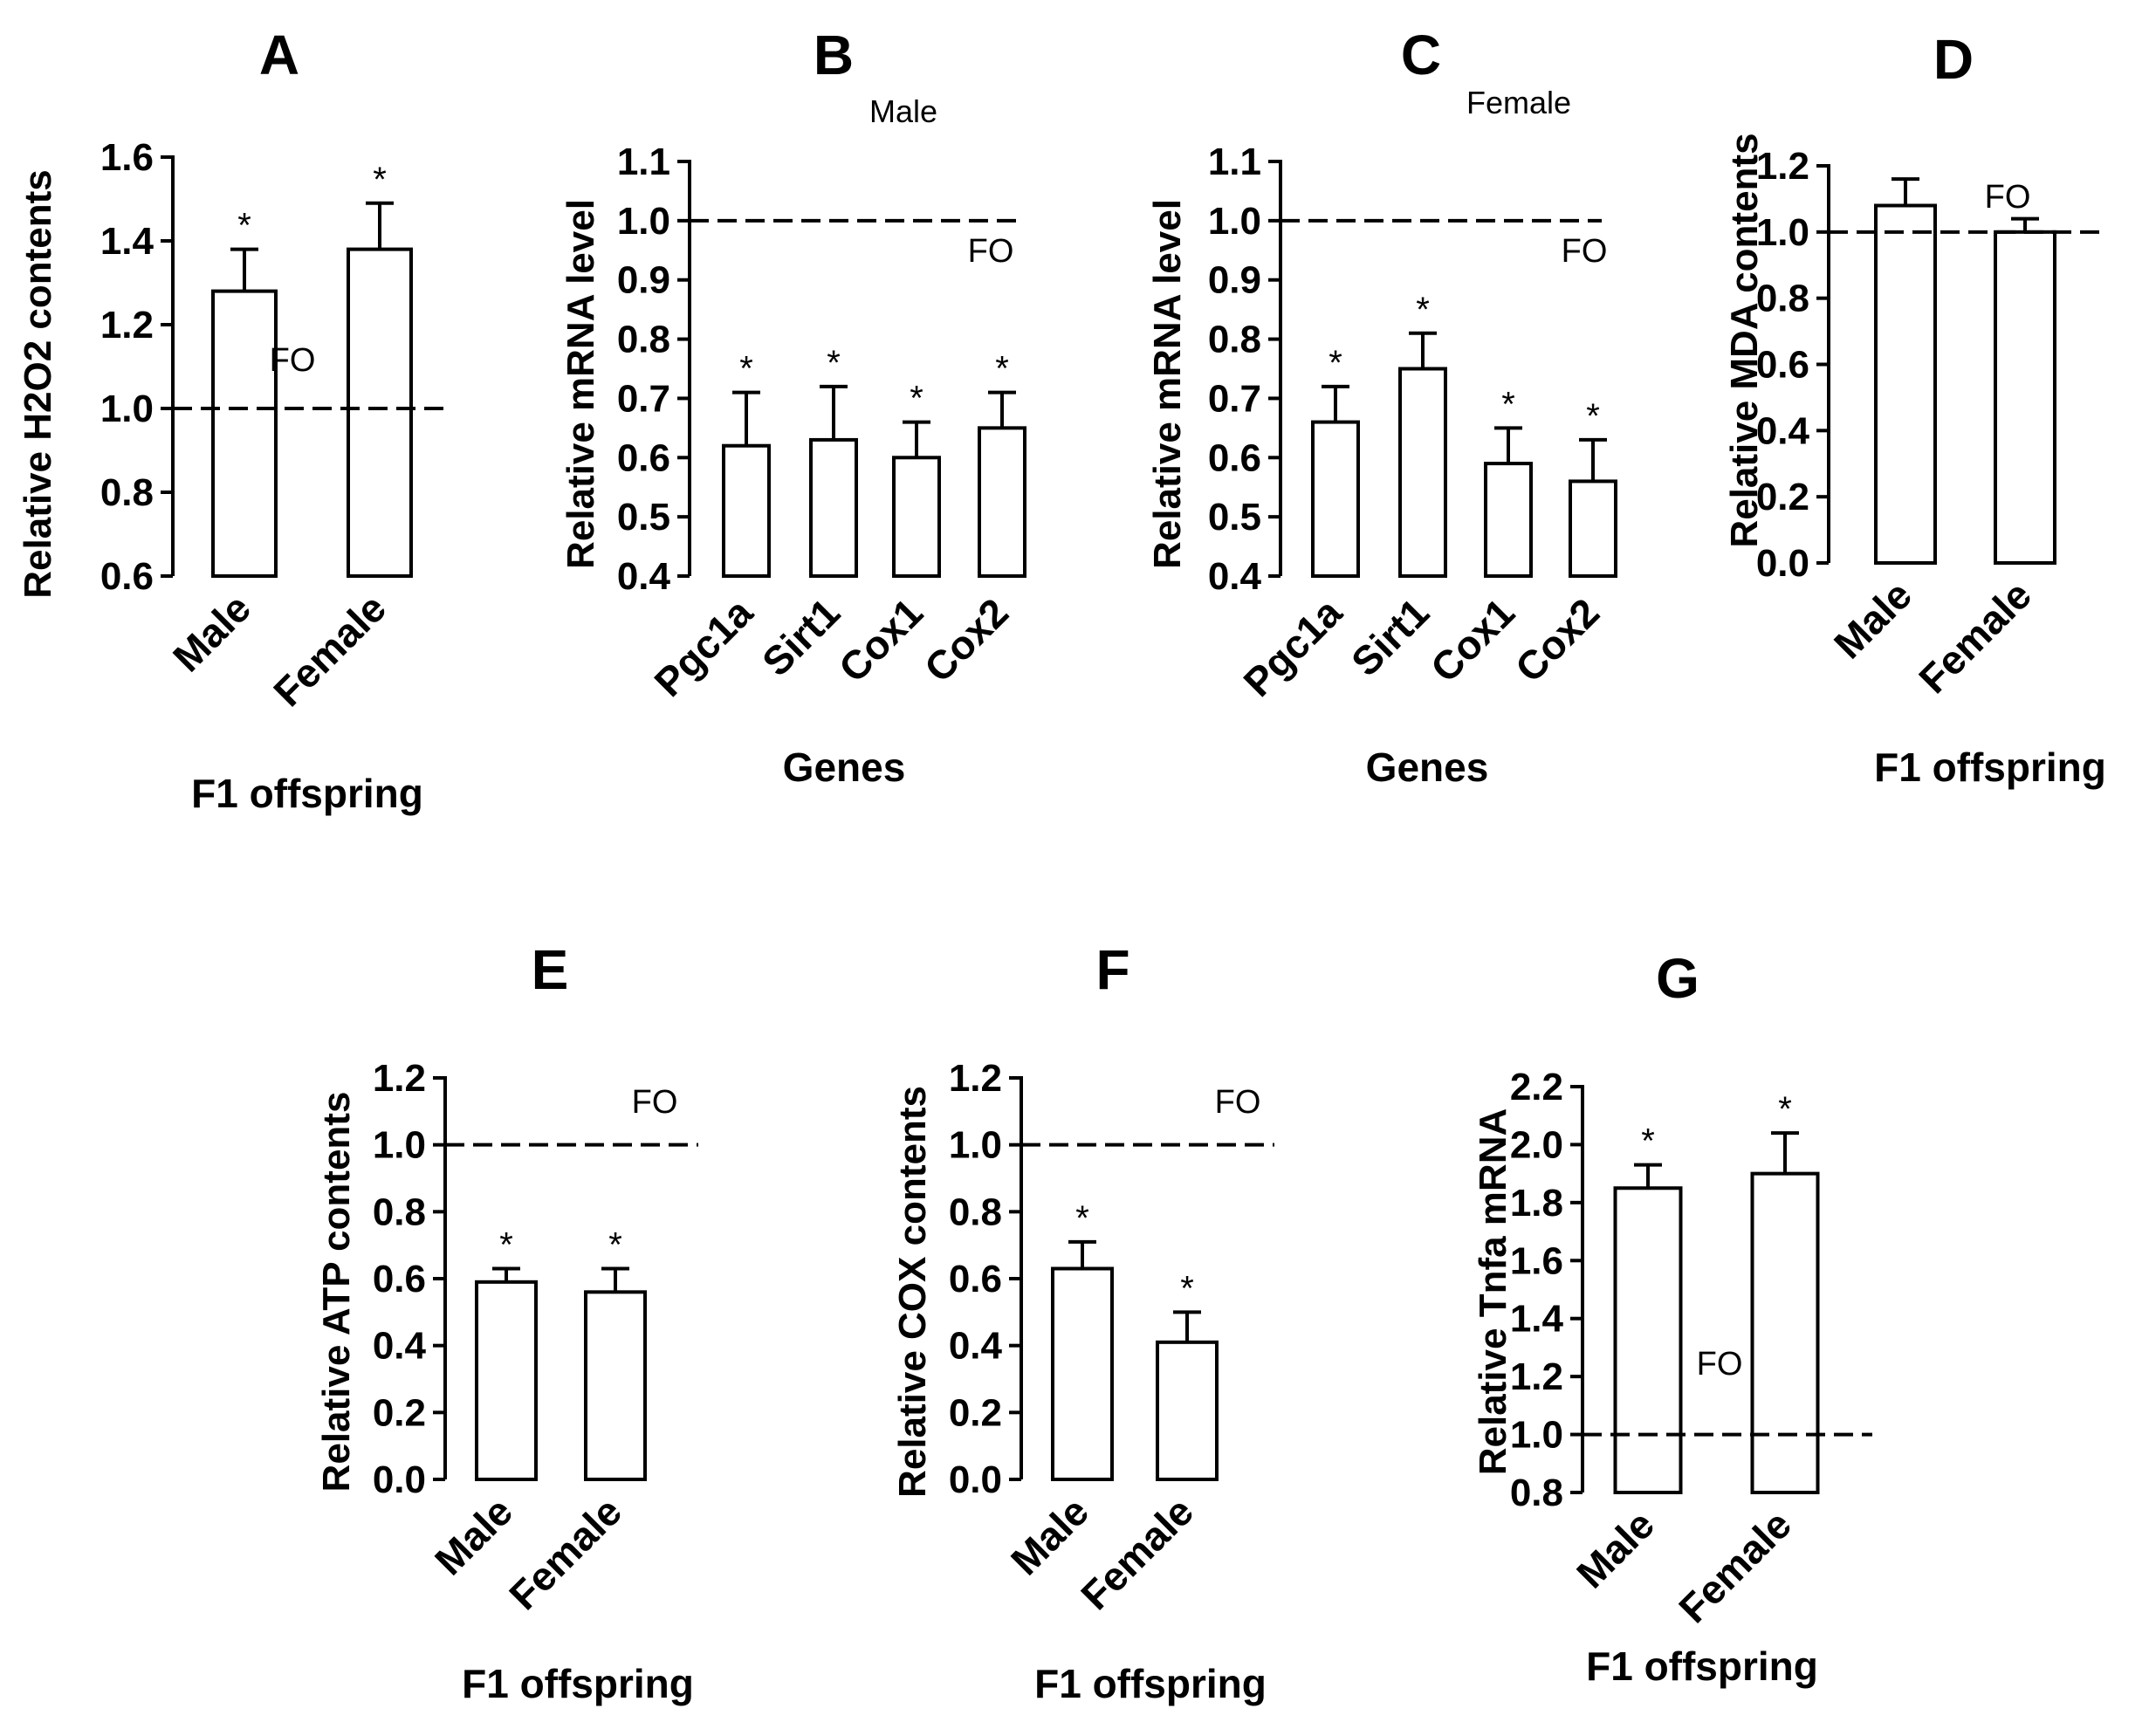  I want to click on y-axis-title: Relative ATP contents, so click(336, 1292).